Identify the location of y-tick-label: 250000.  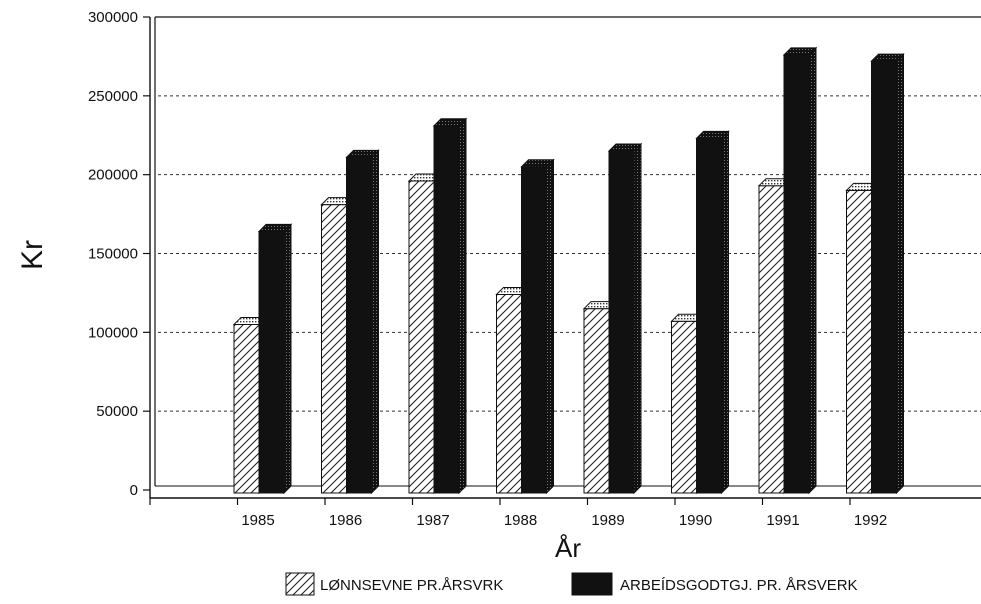
(113, 96).